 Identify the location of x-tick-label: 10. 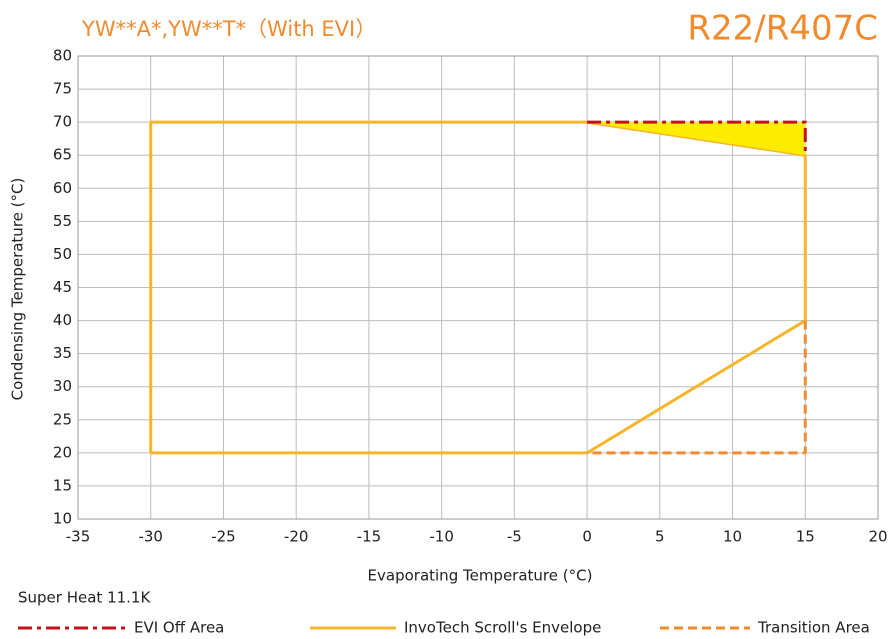
(732, 537).